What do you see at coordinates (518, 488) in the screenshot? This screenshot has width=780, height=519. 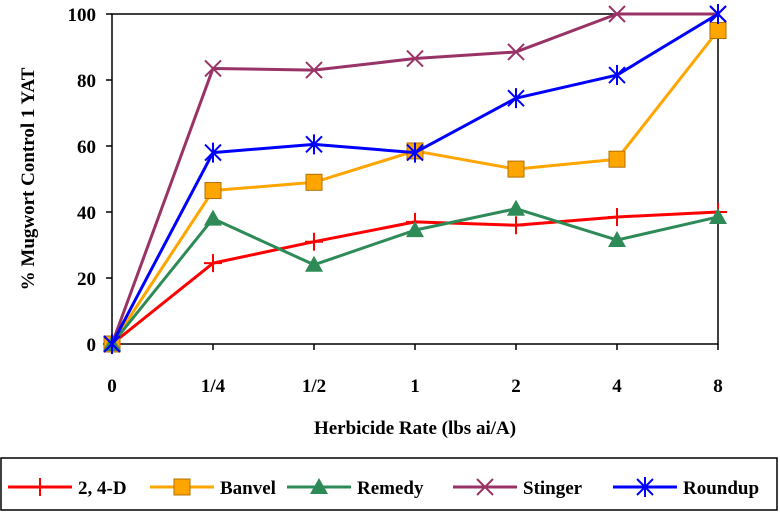 I see `legend-item: Stinger` at bounding box center [518, 488].